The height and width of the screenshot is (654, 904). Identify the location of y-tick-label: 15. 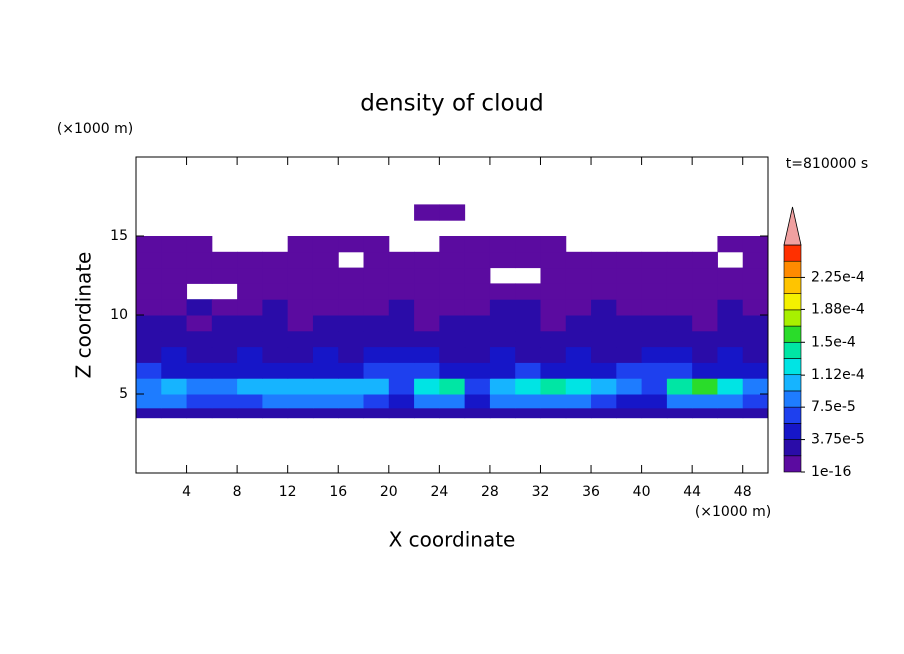
(119, 236).